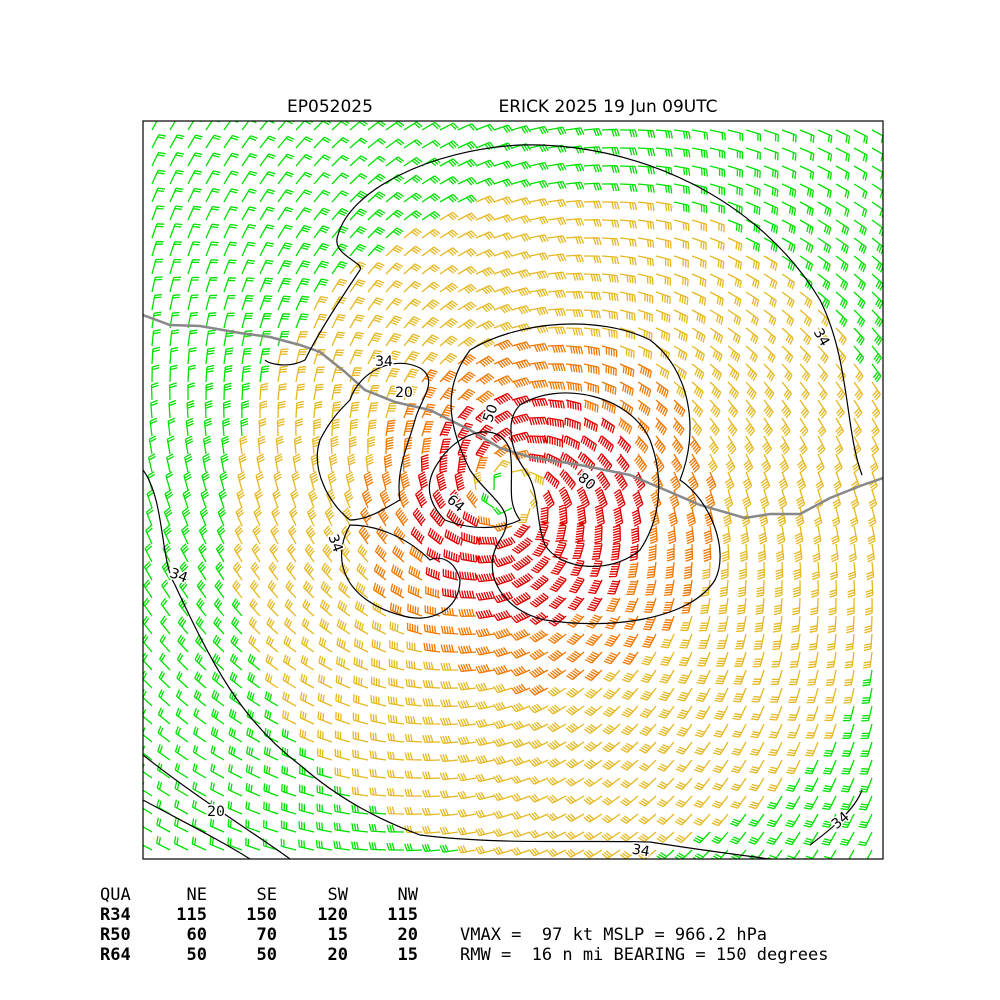 This screenshot has width=1000, height=1000. What do you see at coordinates (197, 935) in the screenshot?
I see `table-cell: 60` at bounding box center [197, 935].